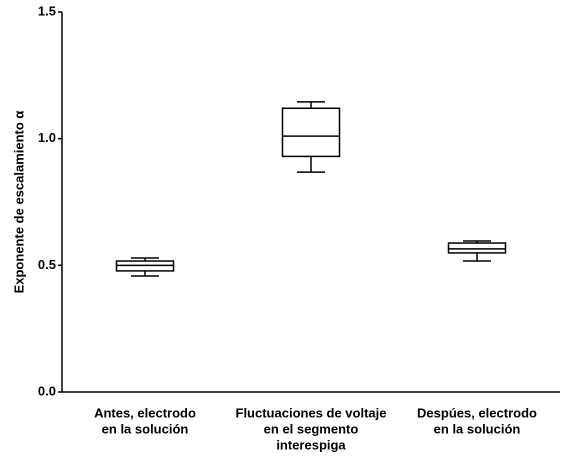  What do you see at coordinates (311, 412) in the screenshot?
I see `x-tick-label: Fluctuaciones de voltaje` at bounding box center [311, 412].